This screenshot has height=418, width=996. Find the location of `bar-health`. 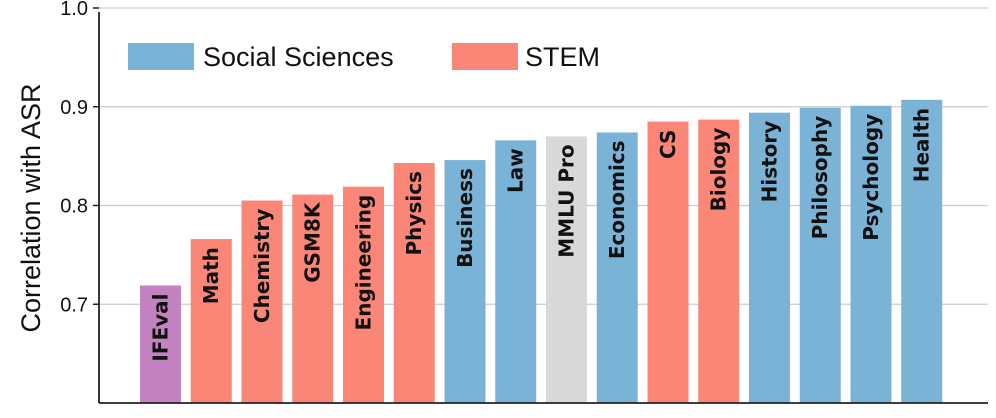

bar-health is located at coordinates (922, 251).